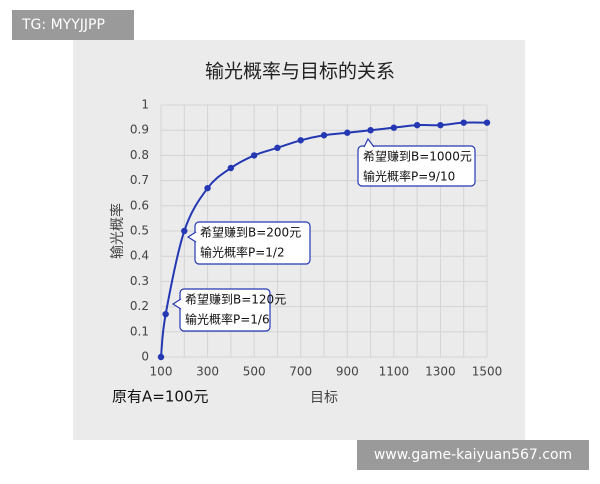  I want to click on x-tick-label: 900, so click(347, 372).